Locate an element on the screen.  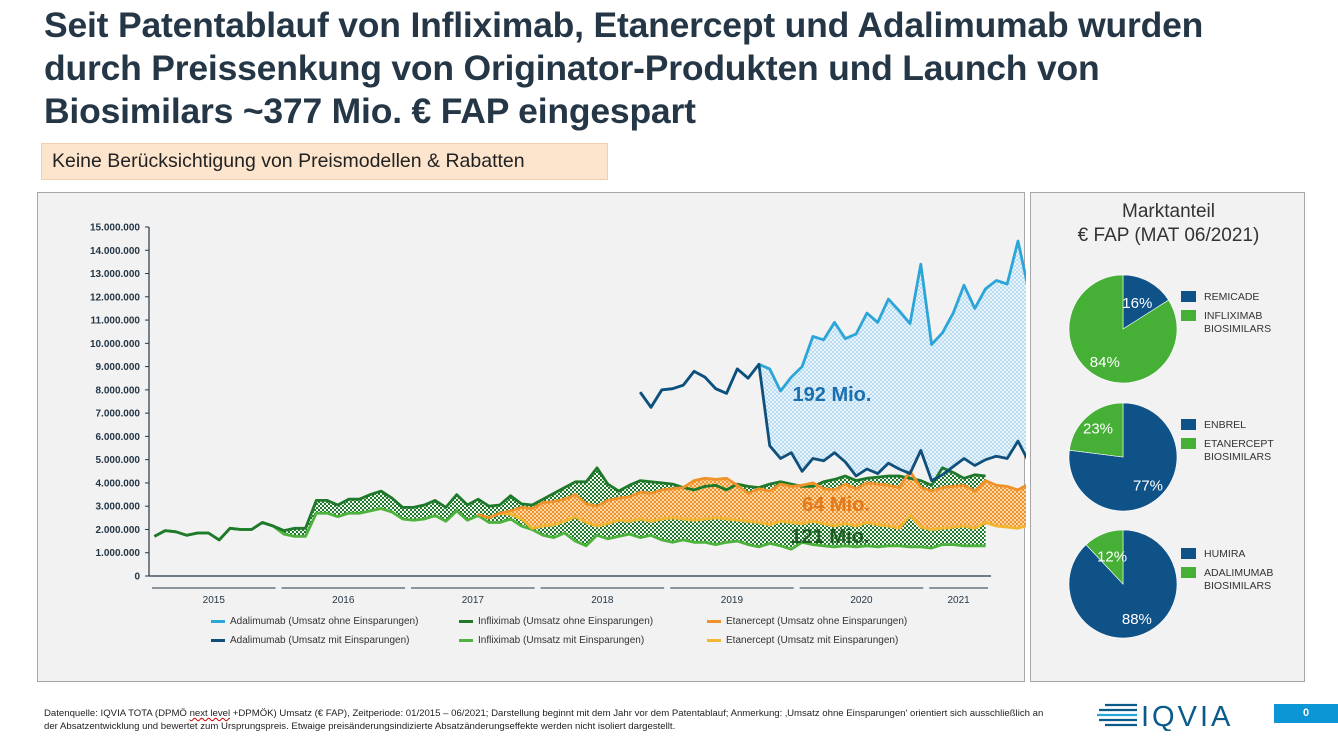
y-tick-label: 0 is located at coordinates (137, 577).